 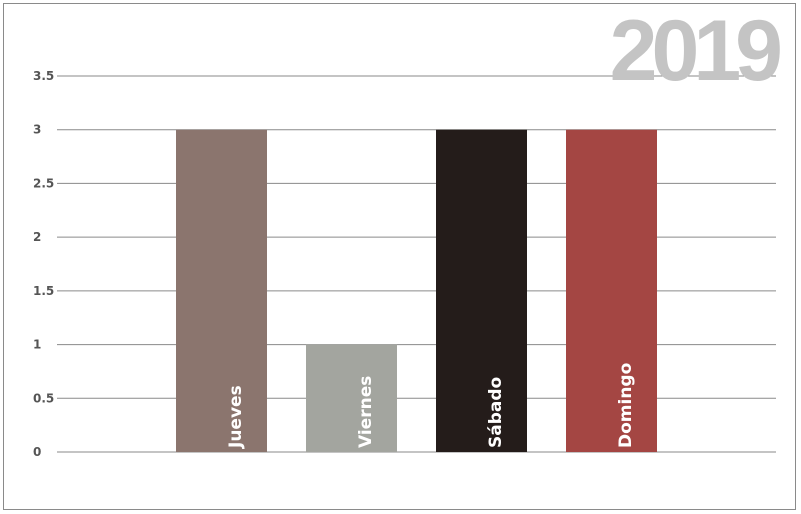 I want to click on y-tick-label: 0.5, so click(x=43, y=398).